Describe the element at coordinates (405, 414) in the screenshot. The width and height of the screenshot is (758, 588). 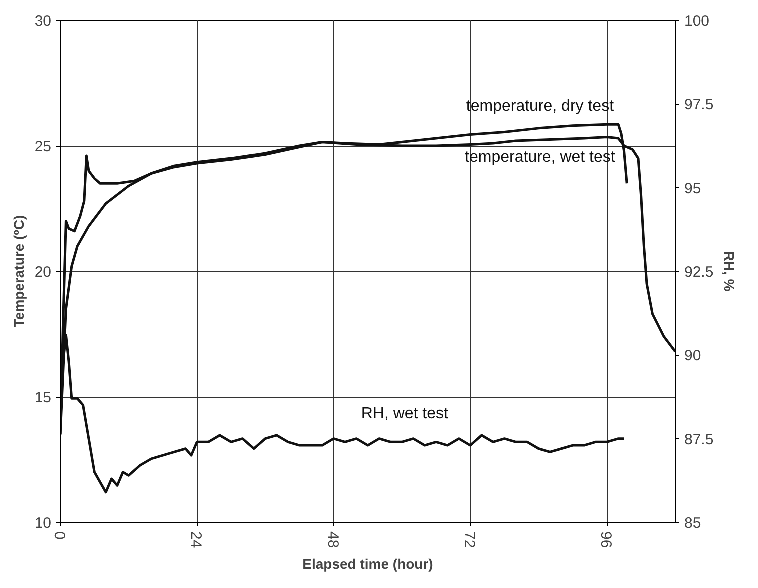
I see `series-label: RH, wet test` at that location.